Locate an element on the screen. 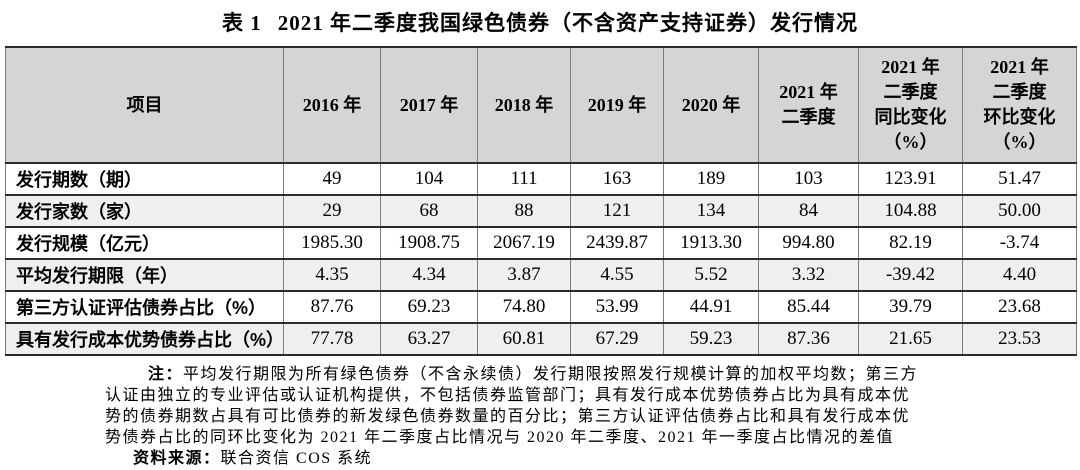 The width and height of the screenshot is (1080, 470). cell: 121 is located at coordinates (617, 211).